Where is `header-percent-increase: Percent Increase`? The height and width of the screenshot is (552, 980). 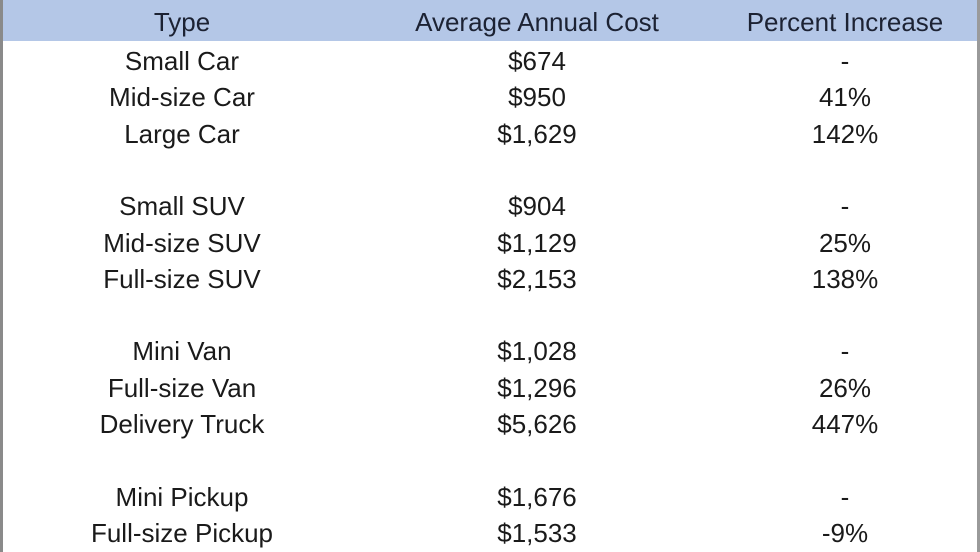
header-percent-increase: Percent Increase is located at coordinates (845, 22).